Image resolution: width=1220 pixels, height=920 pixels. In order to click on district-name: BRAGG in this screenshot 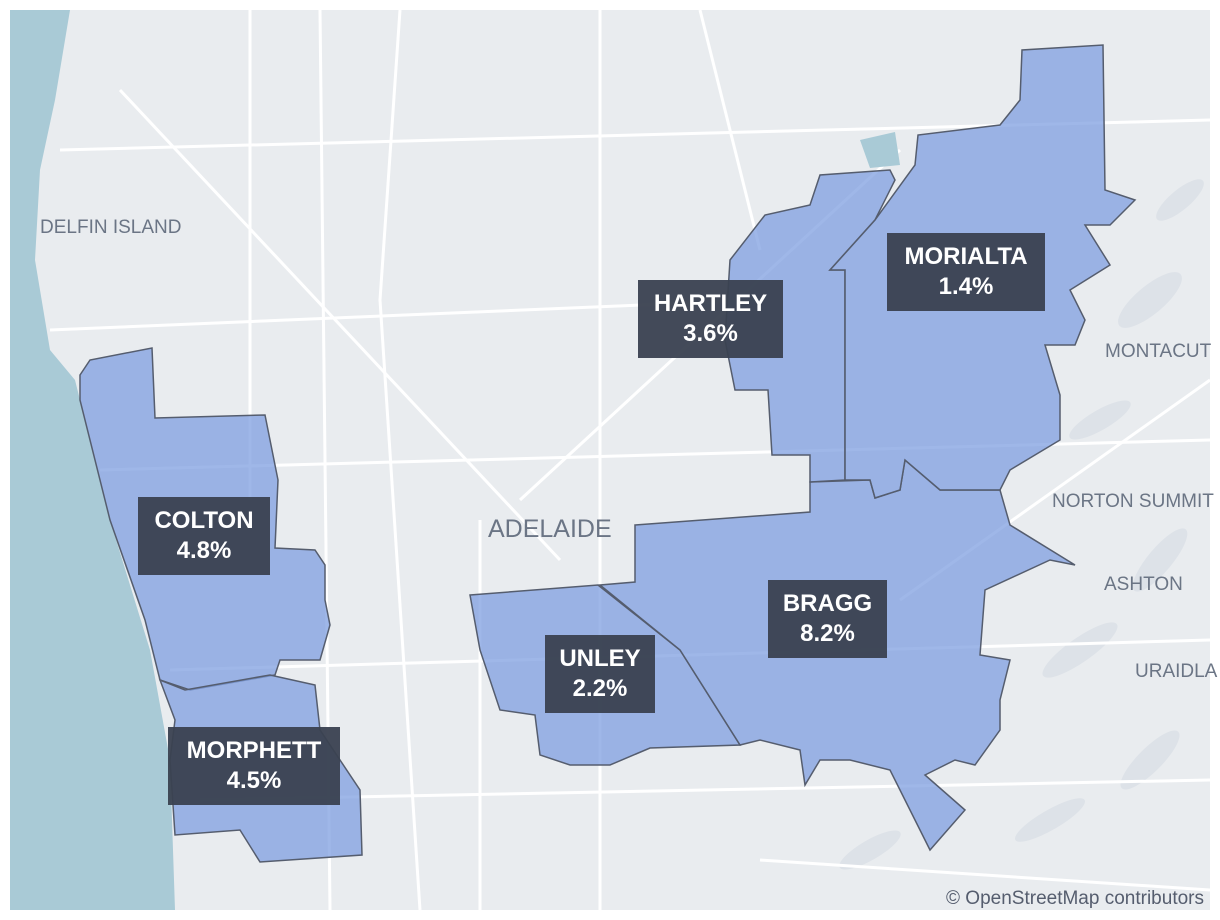, I will do `click(827, 603)`.